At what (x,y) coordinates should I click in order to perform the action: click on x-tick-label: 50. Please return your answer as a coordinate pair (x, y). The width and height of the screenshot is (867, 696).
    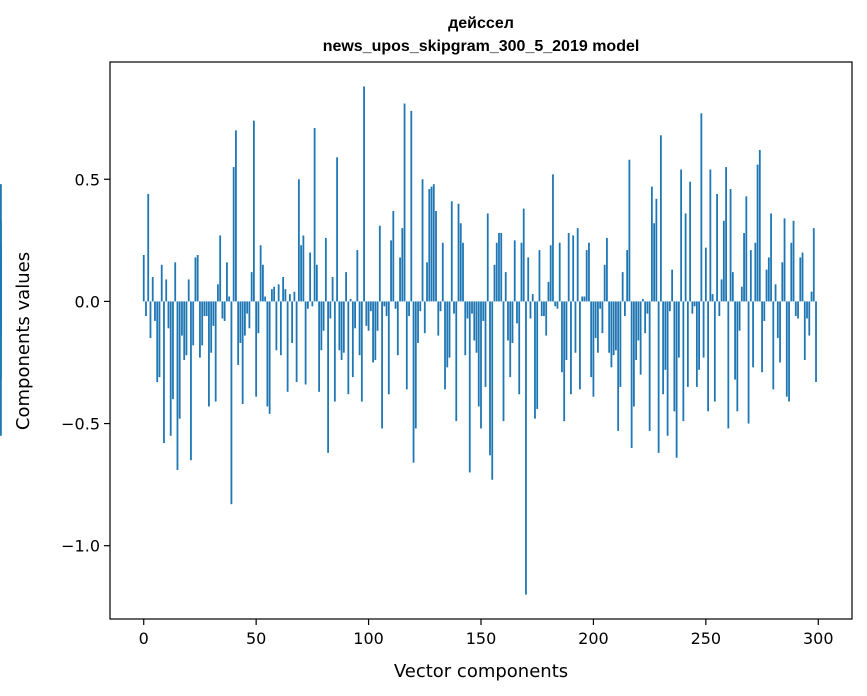
    Looking at the image, I should click on (256, 638).